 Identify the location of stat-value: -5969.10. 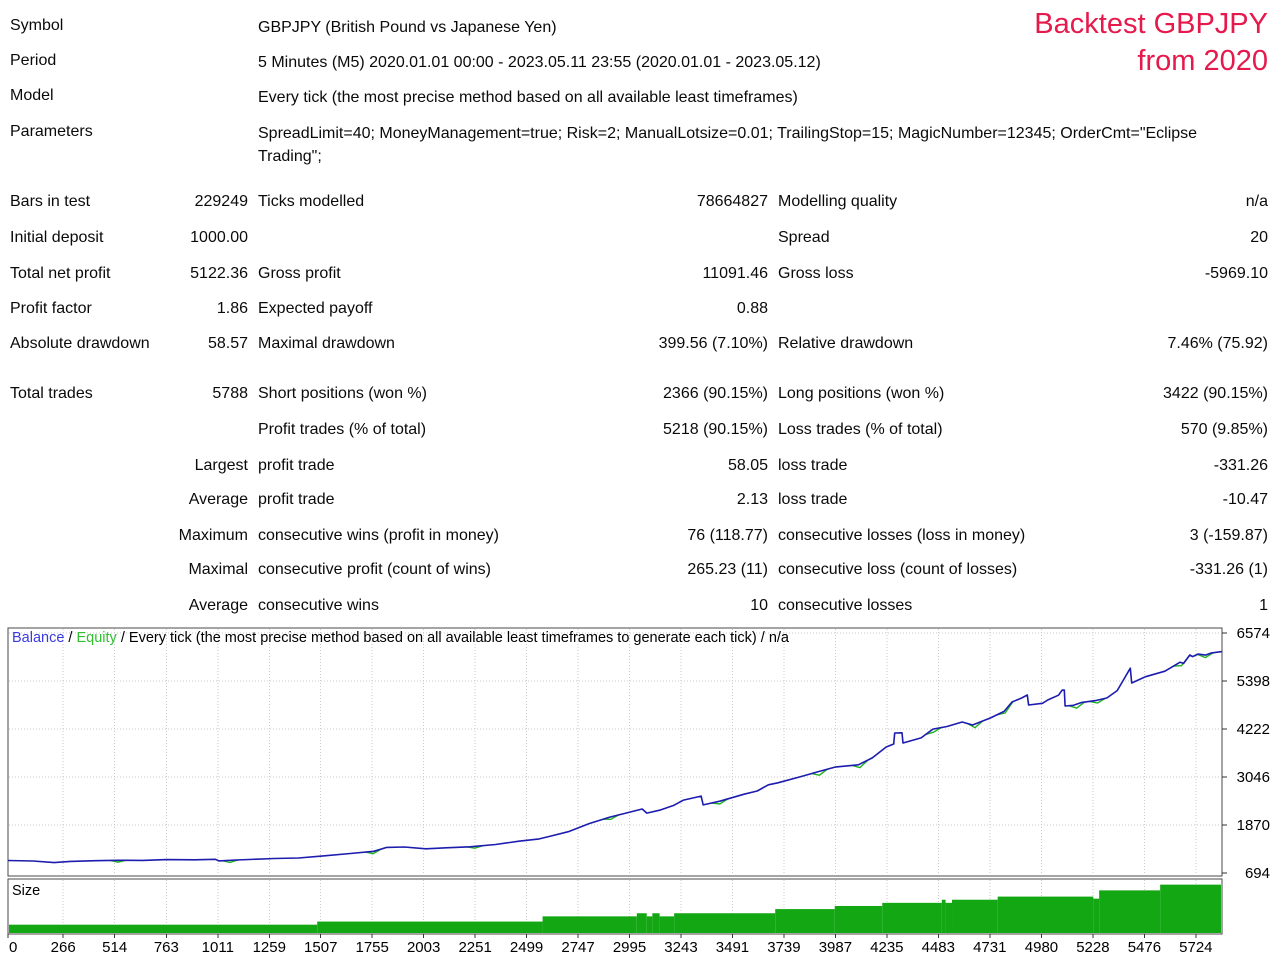
(1236, 273).